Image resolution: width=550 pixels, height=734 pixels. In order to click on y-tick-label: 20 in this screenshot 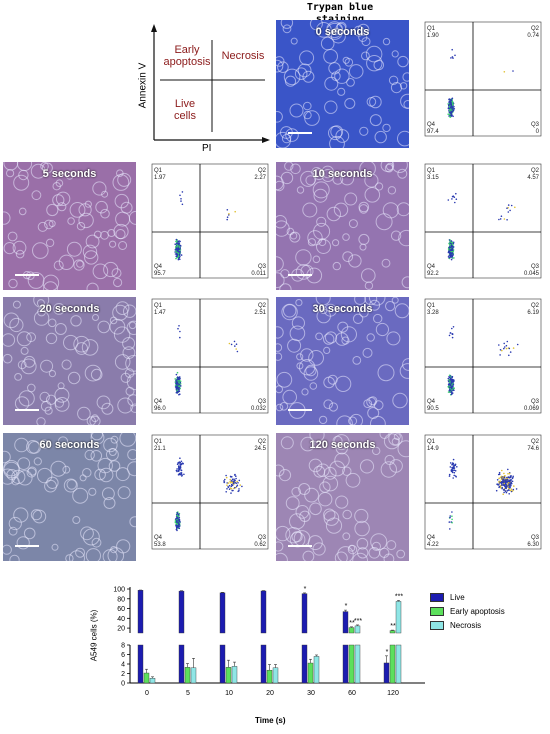, I will do `click(121, 629)`.